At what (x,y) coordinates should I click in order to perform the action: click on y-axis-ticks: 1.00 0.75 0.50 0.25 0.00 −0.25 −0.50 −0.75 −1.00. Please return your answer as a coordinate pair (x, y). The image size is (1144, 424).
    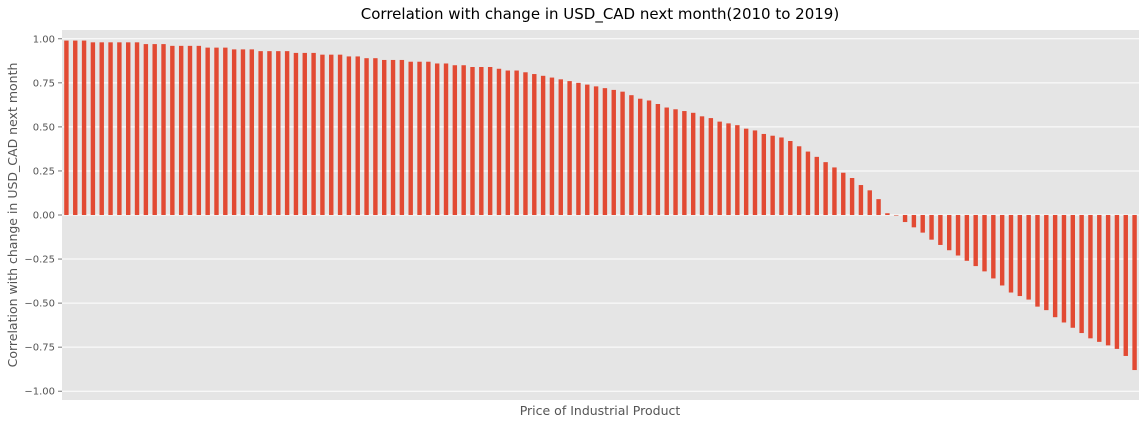
    Looking at the image, I should click on (43, 215).